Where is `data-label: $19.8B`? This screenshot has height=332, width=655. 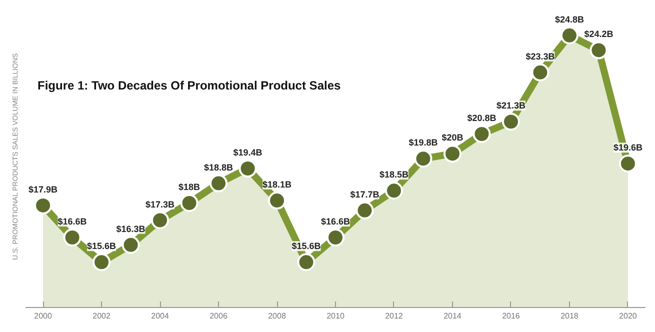 data-label: $19.8B is located at coordinates (423, 143).